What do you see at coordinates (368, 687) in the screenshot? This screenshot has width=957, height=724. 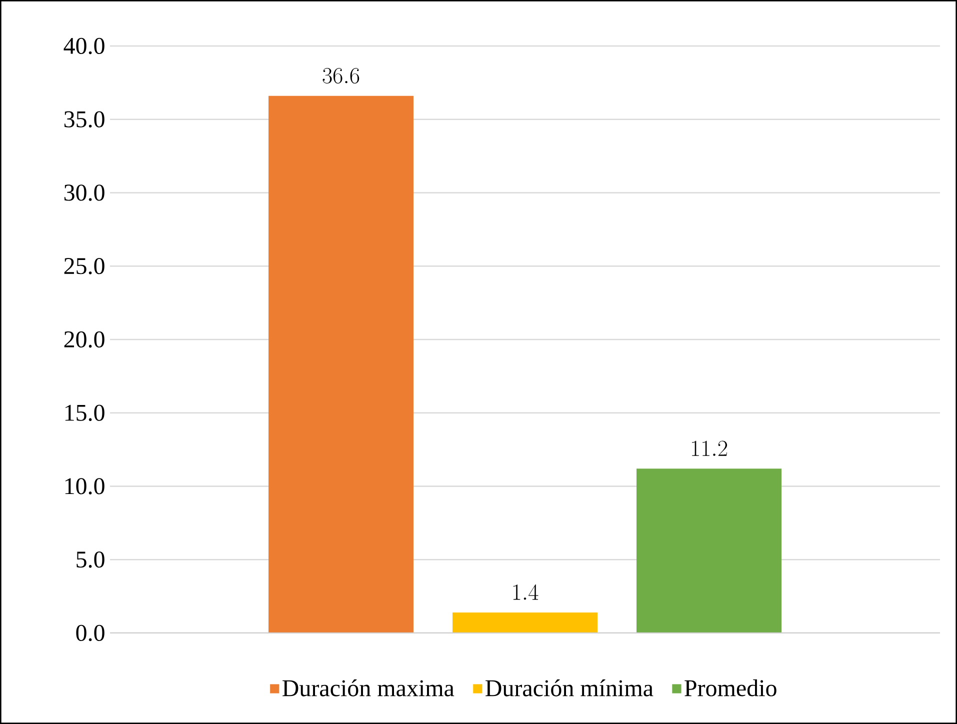 I see `legend-label: Duración maxima` at bounding box center [368, 687].